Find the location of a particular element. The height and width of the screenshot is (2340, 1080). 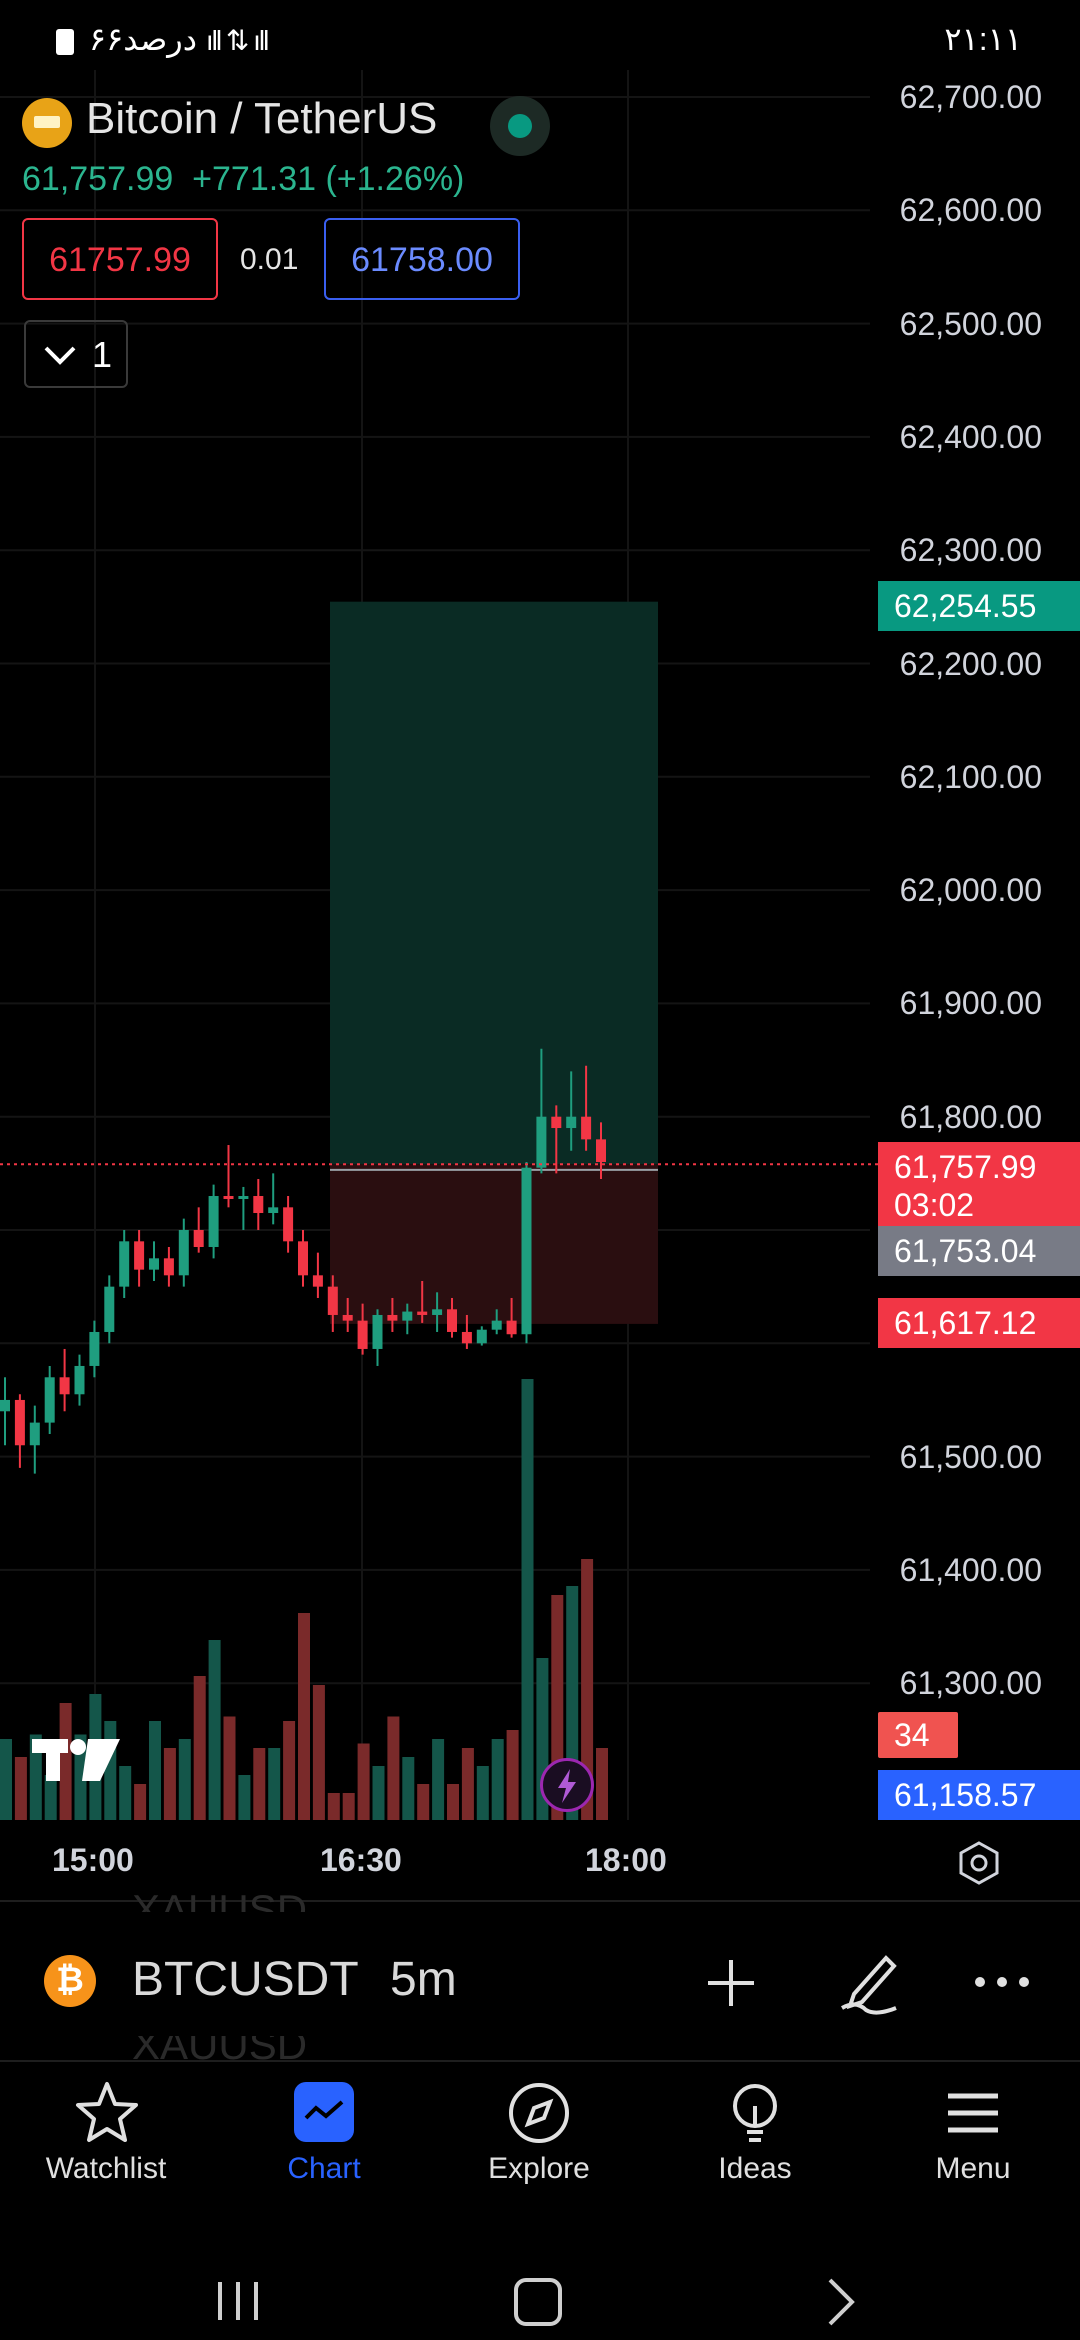

symbol-toolbar is located at coordinates (540, 1981).